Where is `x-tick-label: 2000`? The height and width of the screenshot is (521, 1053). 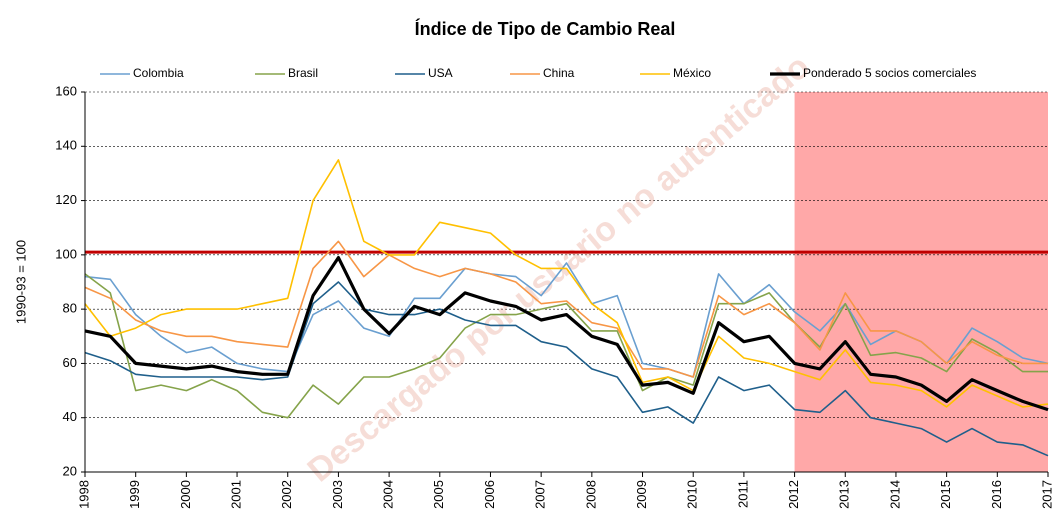
x-tick-label: 2000 is located at coordinates (185, 494).